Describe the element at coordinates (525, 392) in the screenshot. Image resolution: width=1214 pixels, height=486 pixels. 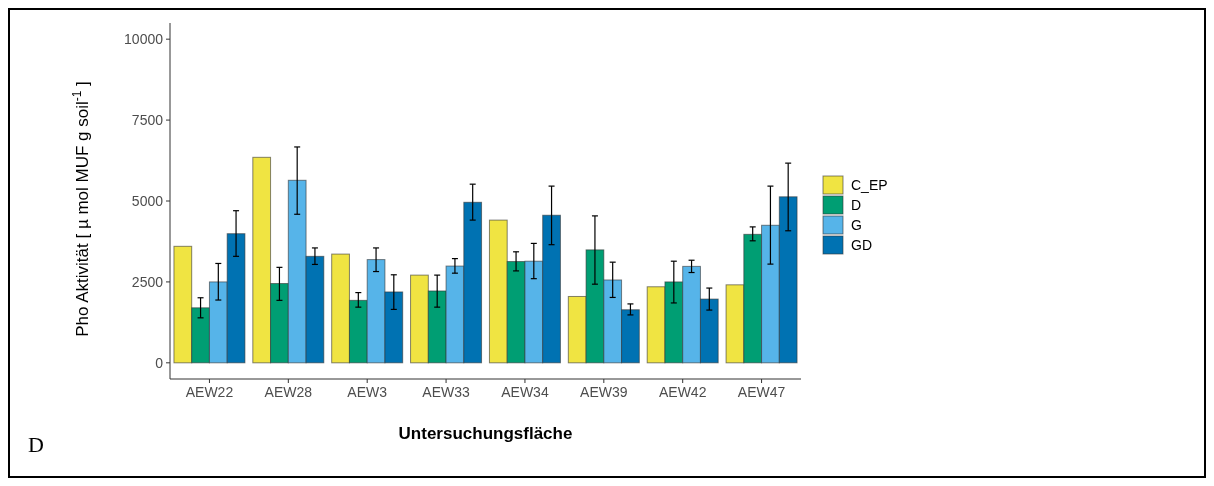
I see `x-tick-label: AEW34` at that location.